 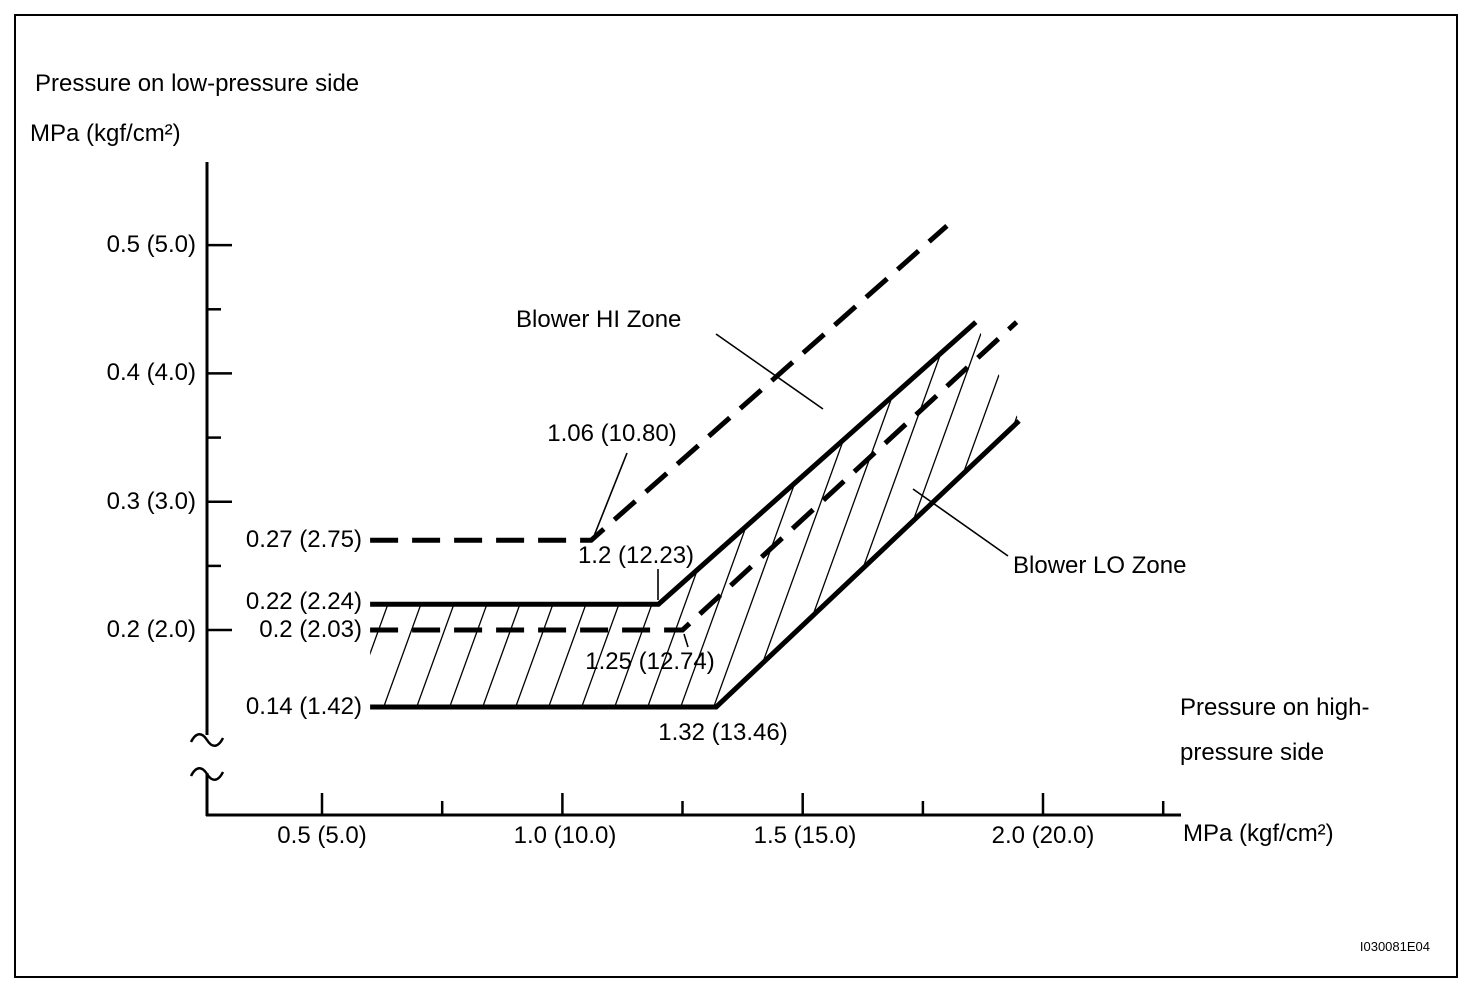 What do you see at coordinates (322, 835) in the screenshot?
I see `x-tick-label-0-5: 0.5 (5.0)` at bounding box center [322, 835].